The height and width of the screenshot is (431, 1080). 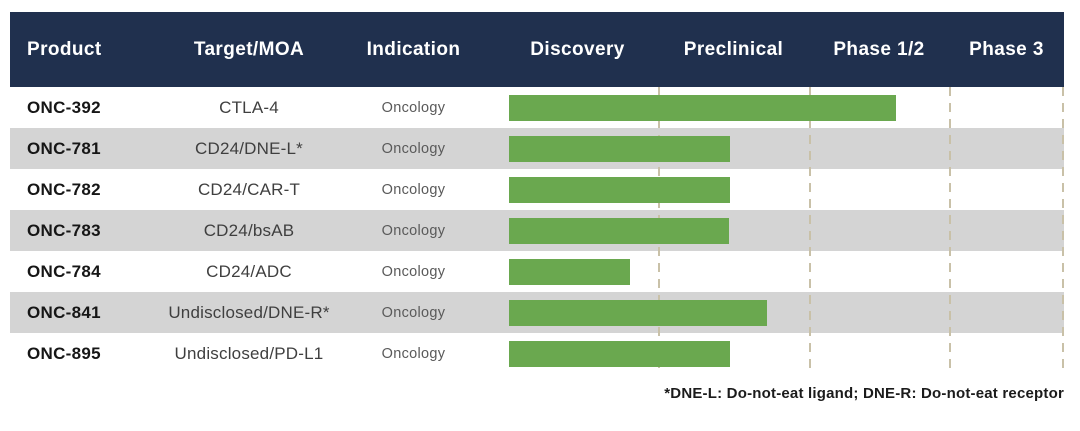 What do you see at coordinates (733, 49) in the screenshot?
I see `column-header-preclinical: Preclinical` at bounding box center [733, 49].